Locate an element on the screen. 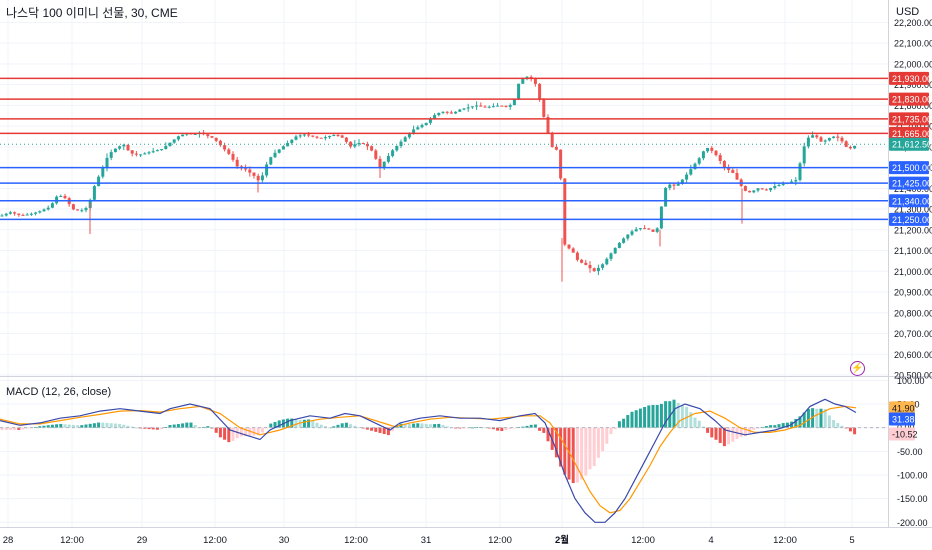 The height and width of the screenshot is (550, 932). macd-title: MACD (12, 26, close) is located at coordinates (59, 392).